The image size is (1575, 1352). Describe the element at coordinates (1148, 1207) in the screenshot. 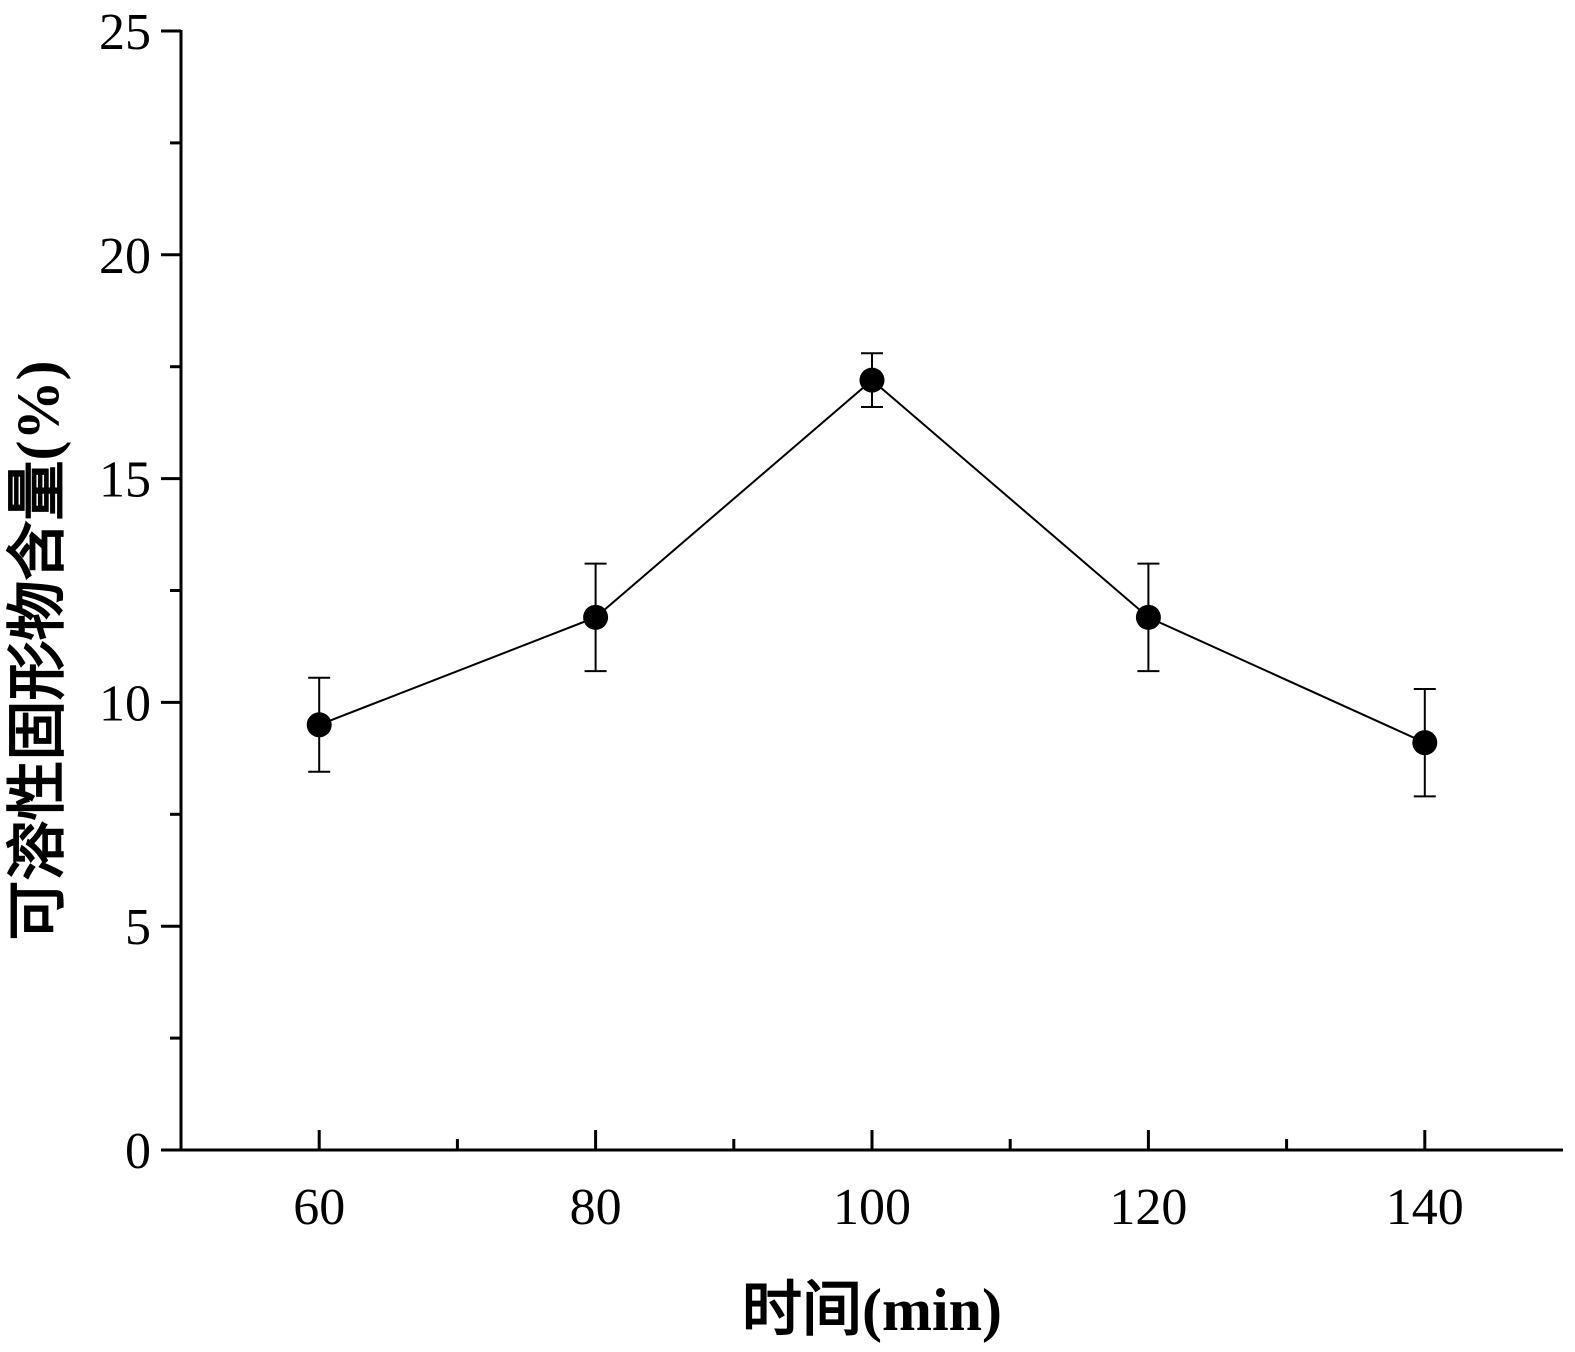

I see `x-tick-label: 120` at that location.